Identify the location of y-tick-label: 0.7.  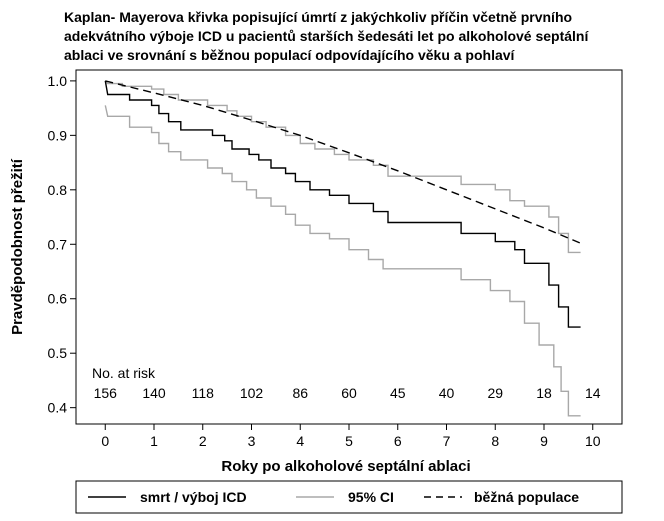
(58, 244).